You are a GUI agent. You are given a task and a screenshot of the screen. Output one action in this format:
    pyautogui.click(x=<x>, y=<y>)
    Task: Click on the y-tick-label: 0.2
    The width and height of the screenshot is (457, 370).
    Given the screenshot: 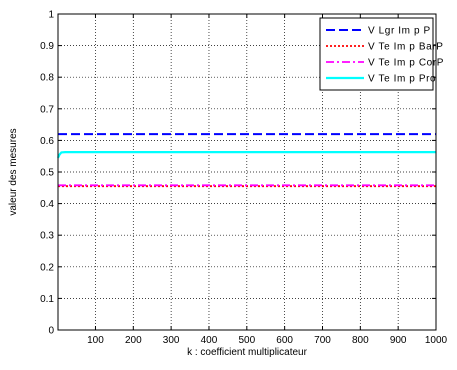 What is the action you would take?
    pyautogui.click(x=47, y=267)
    